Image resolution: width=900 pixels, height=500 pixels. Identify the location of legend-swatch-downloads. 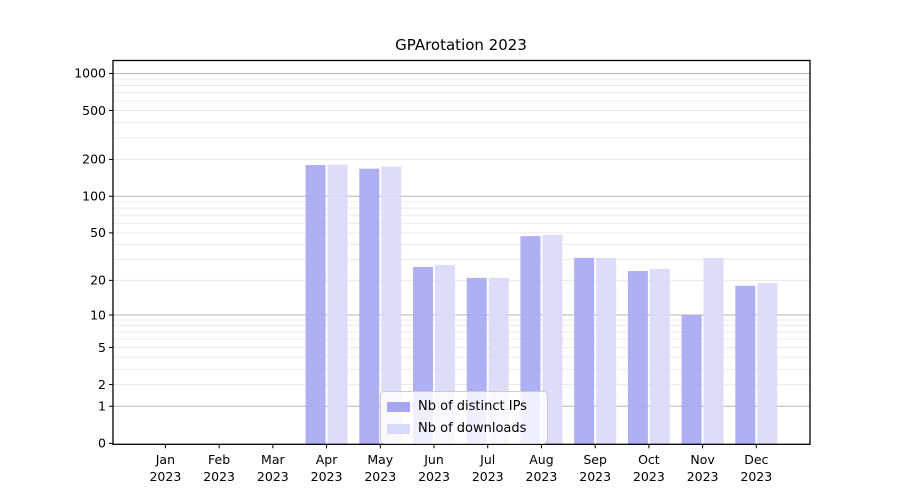
(398, 428).